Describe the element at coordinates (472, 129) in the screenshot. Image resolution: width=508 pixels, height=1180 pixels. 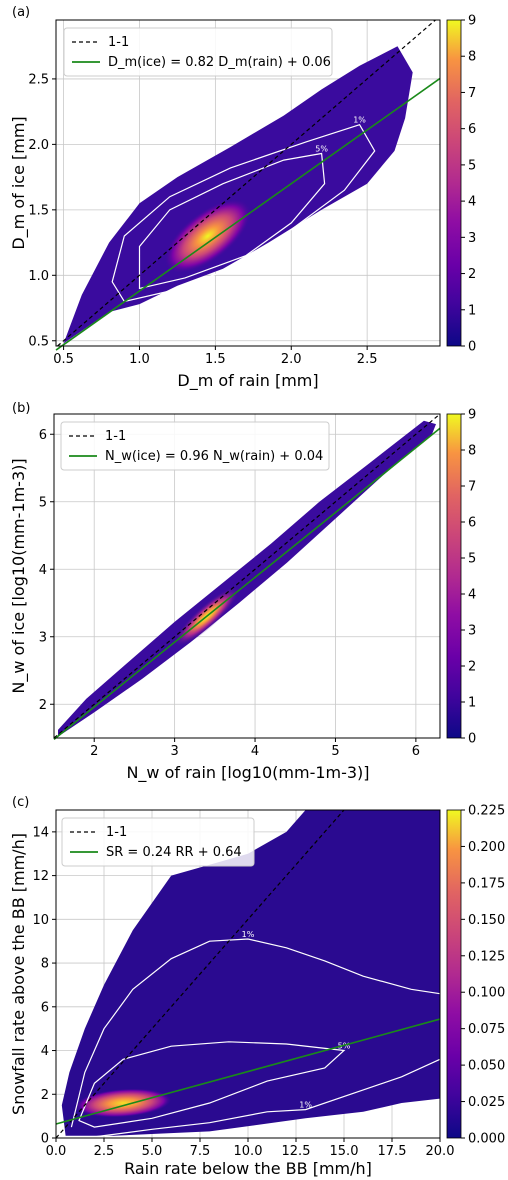
I see `colorbar-tick-label: 6` at that location.